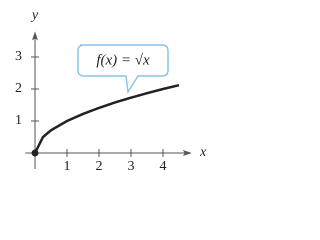 This screenshot has width=320, height=240. Describe the element at coordinates (67, 166) in the screenshot. I see `x-tick-label: 1` at that location.